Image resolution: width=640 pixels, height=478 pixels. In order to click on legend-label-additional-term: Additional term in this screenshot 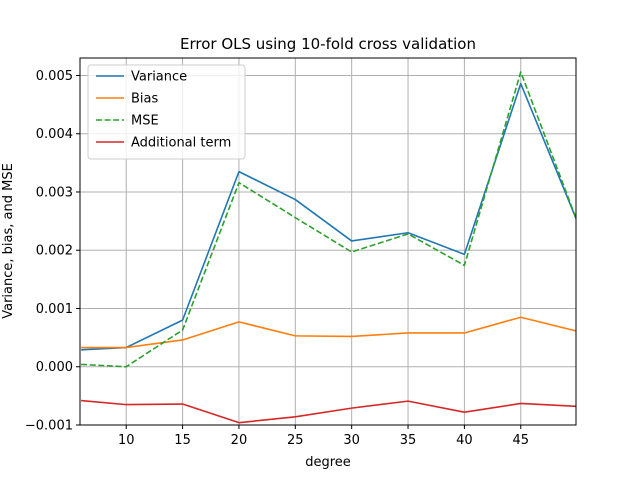, I will do `click(181, 143)`.